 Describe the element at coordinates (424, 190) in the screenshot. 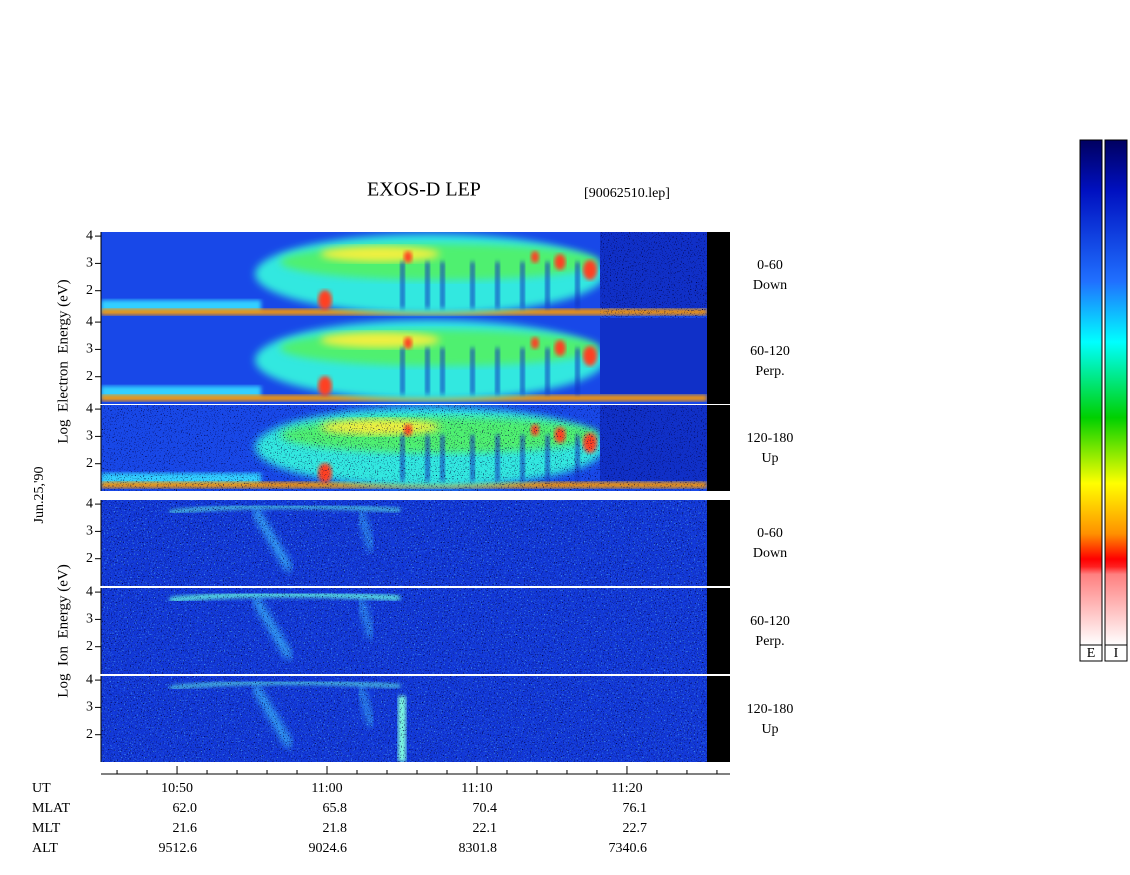

I see `chart-title: EXOS-D LEP` at that location.